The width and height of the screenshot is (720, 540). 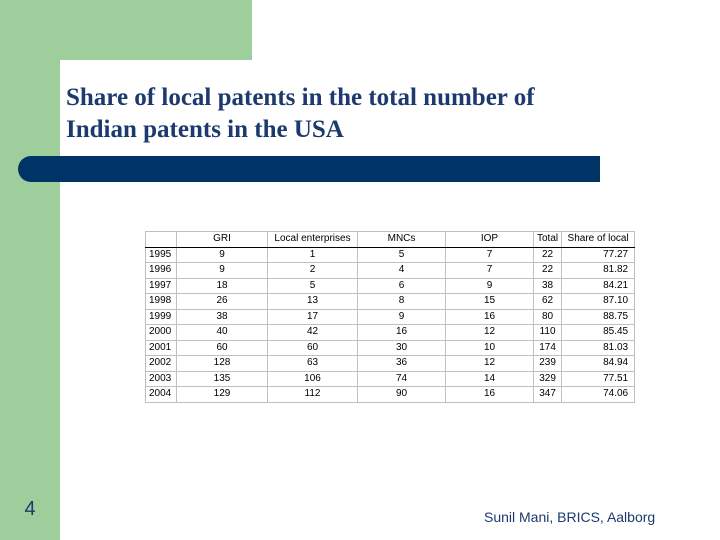 I want to click on table-cell: 239, so click(x=547, y=363).